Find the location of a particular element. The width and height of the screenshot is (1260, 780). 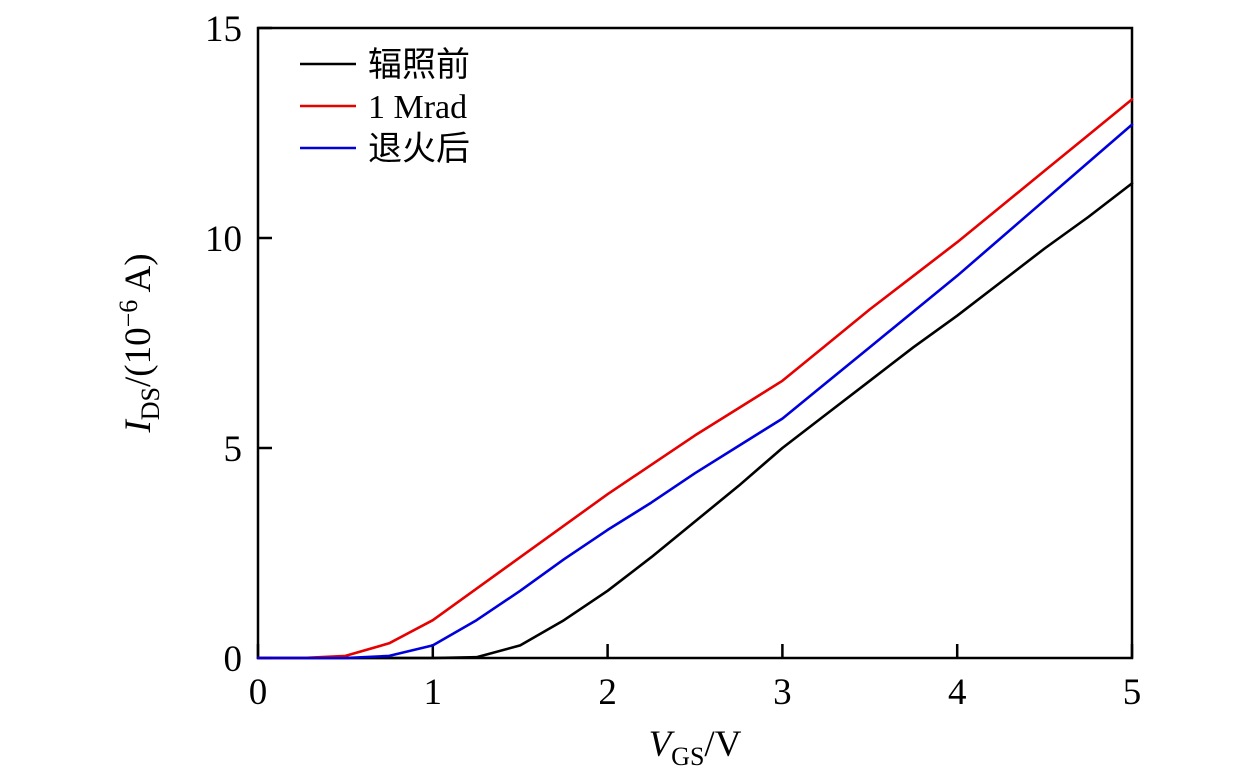

x-tick-label: 1 is located at coordinates (433, 692).